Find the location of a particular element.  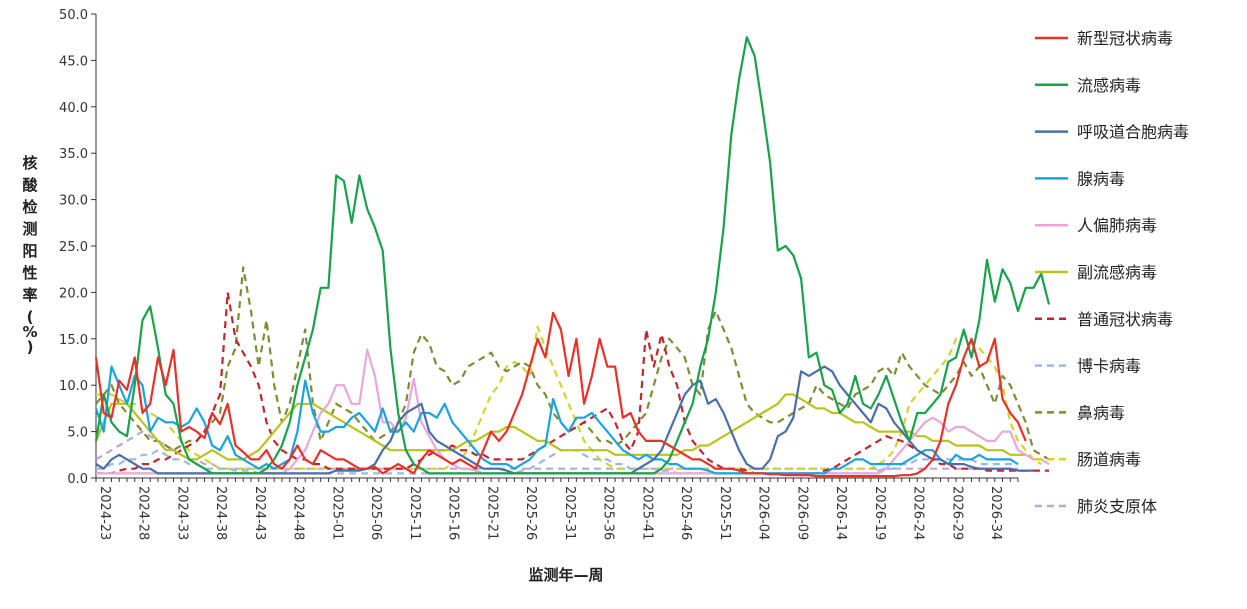

y-label-char: 测 is located at coordinates (29, 229).